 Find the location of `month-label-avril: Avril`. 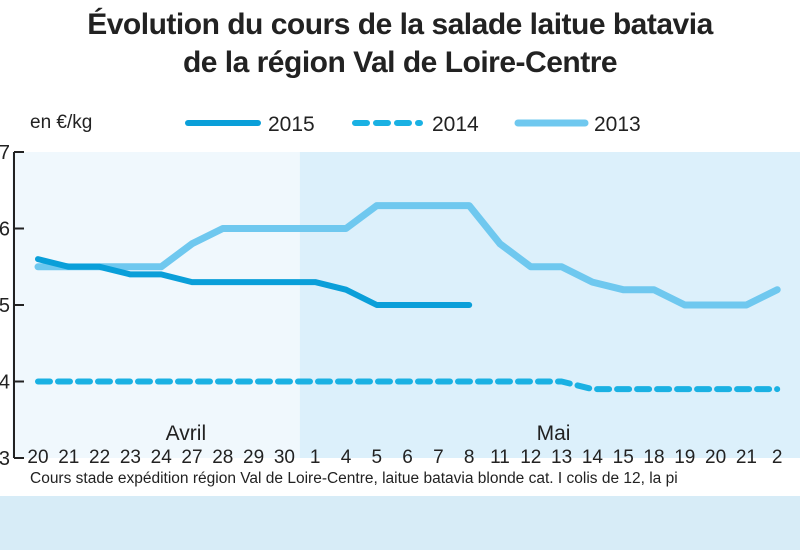

month-label-avril: Avril is located at coordinates (186, 433).